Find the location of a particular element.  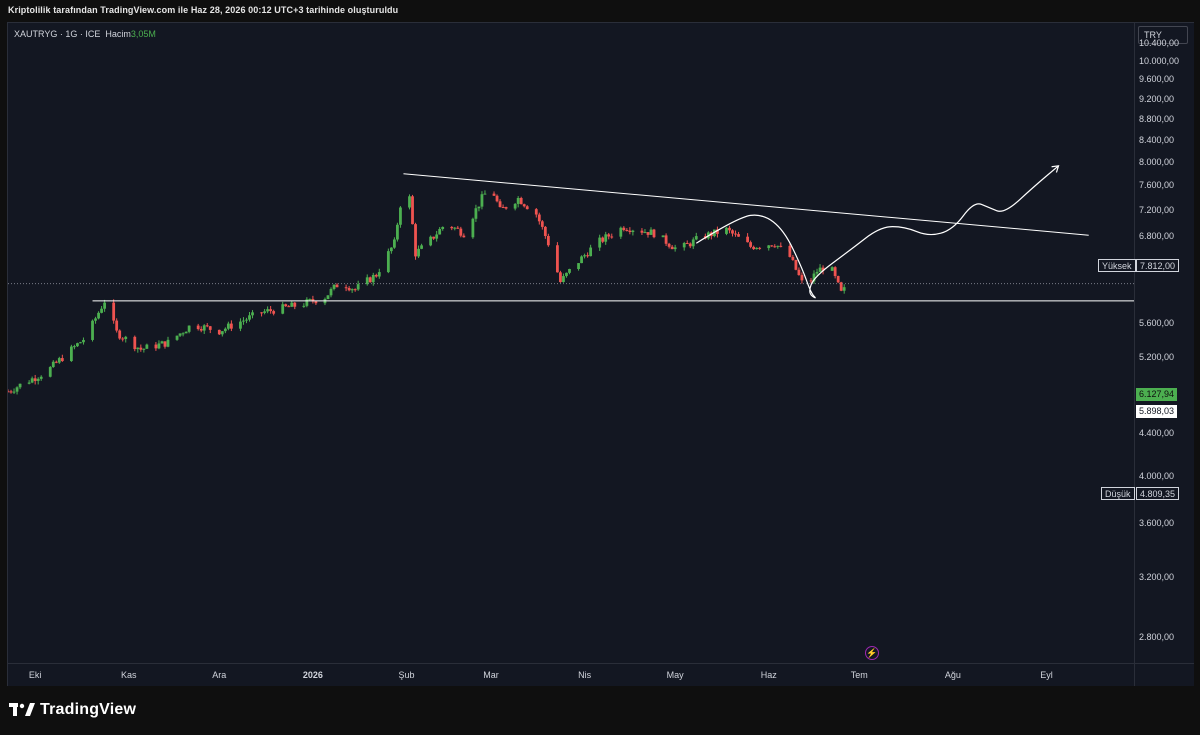

price-tick-label: 6.800,00 is located at coordinates (1157, 235).